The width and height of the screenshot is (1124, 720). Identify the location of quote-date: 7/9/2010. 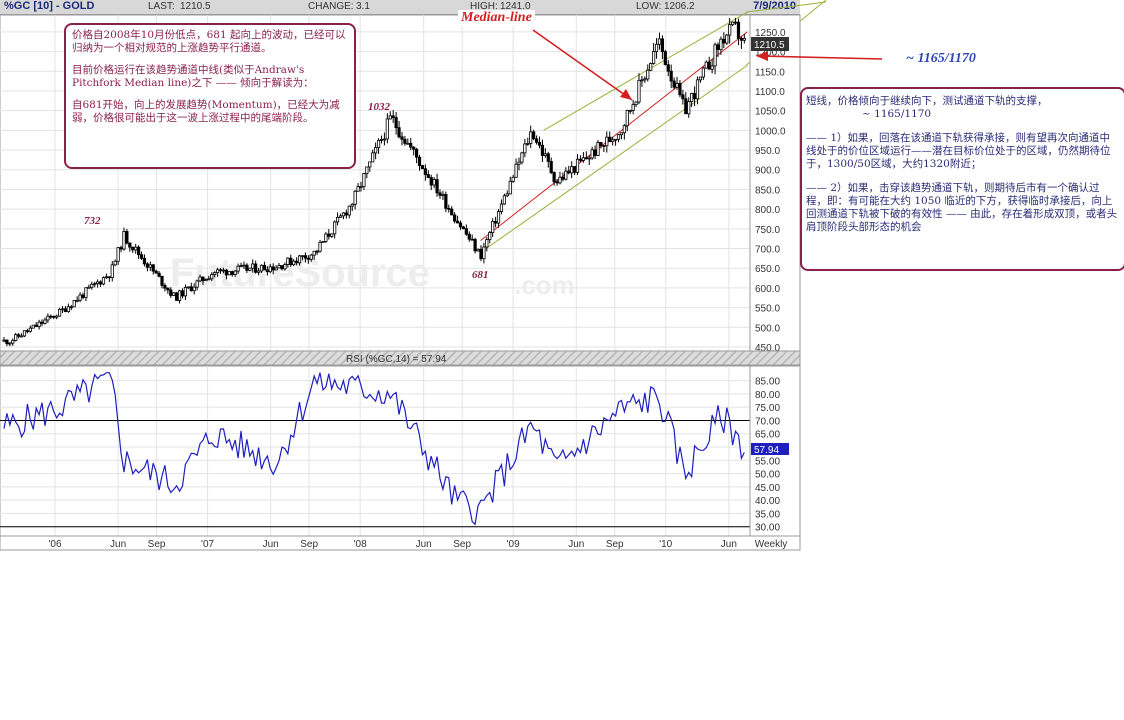
(774, 6).